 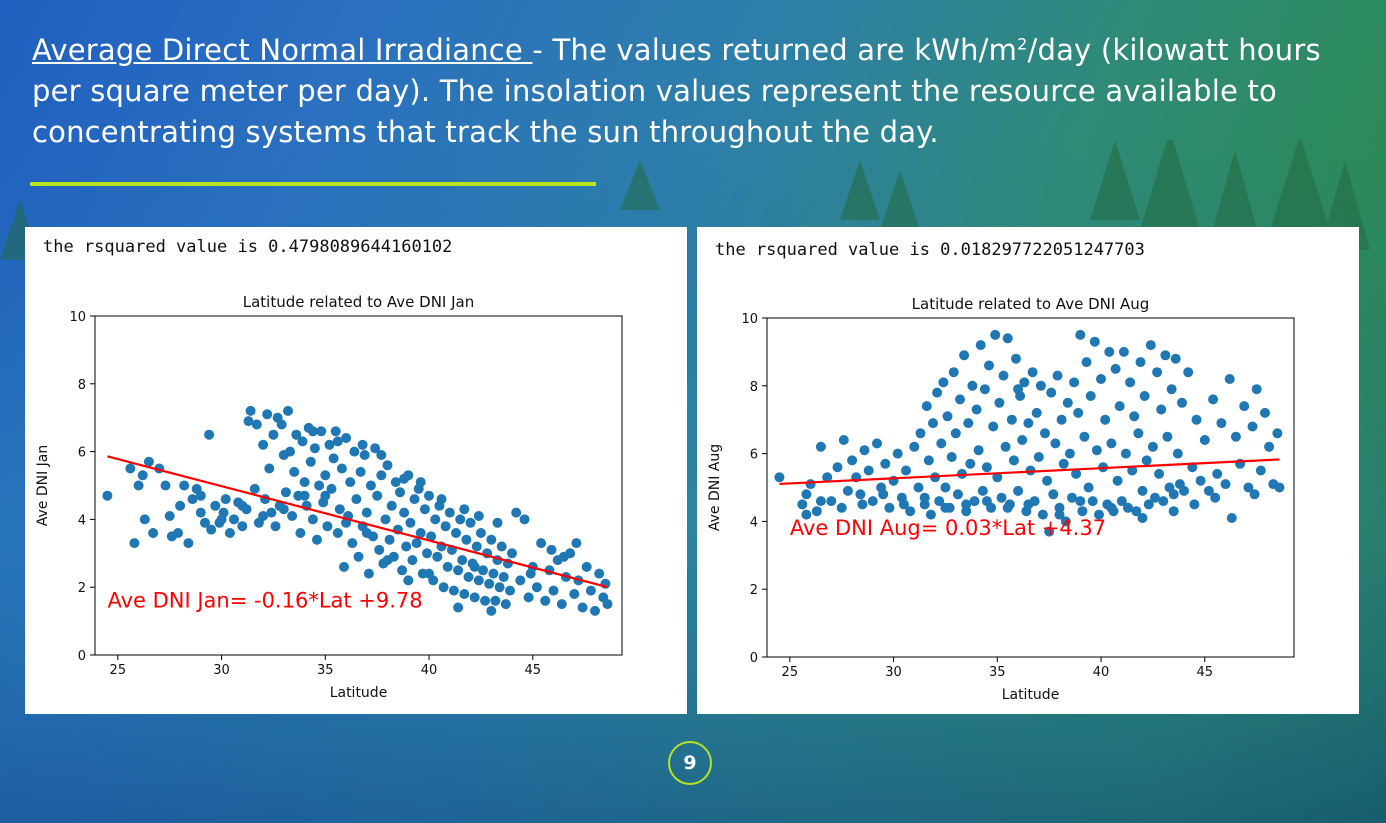 I want to click on title-heading: Average Direct Normal Irradiance, so click(x=282, y=50).